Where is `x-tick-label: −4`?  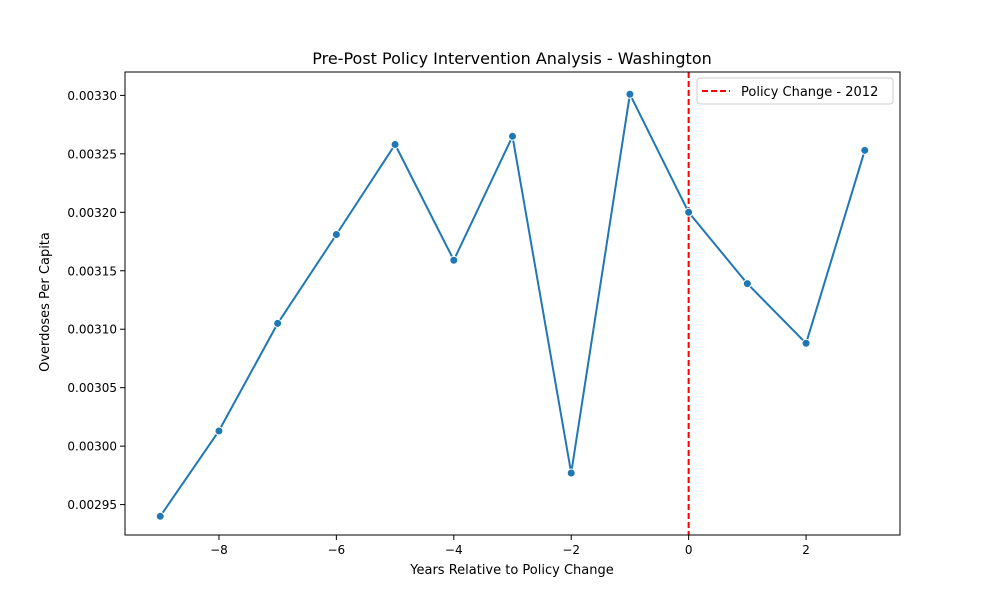
x-tick-label: −4 is located at coordinates (454, 550).